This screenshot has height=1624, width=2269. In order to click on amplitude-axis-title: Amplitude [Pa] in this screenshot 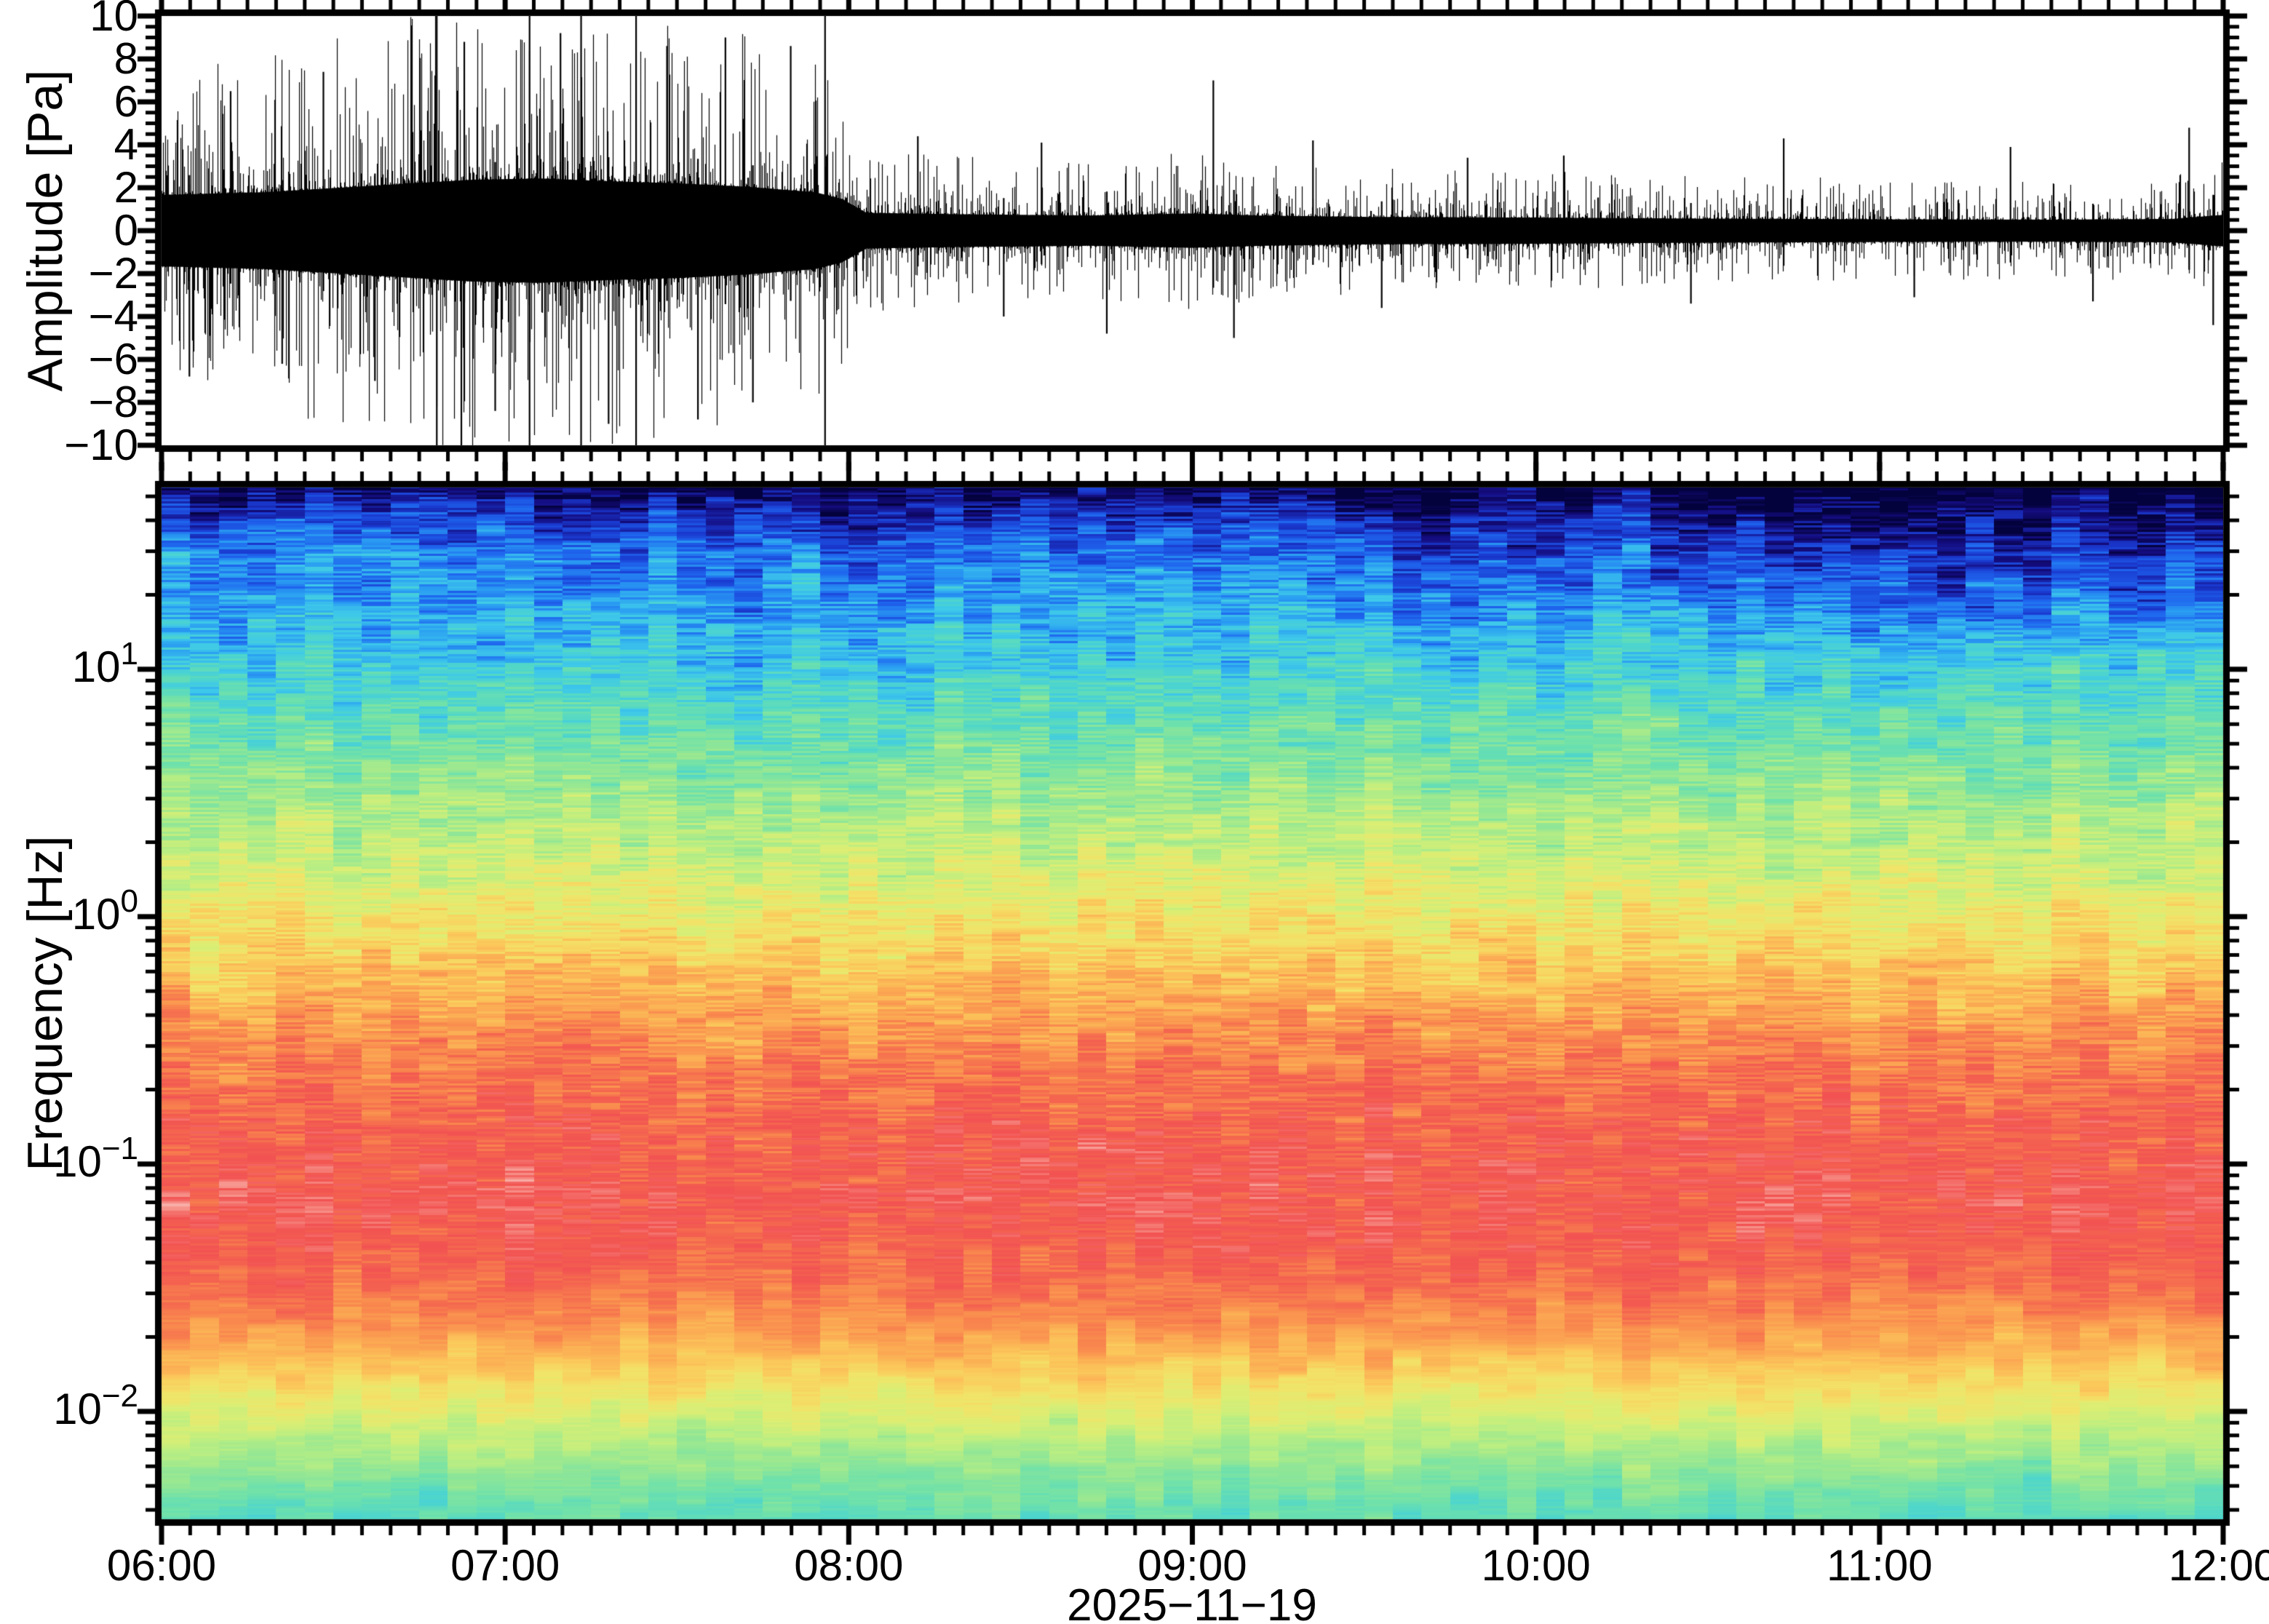, I will do `click(45, 230)`.